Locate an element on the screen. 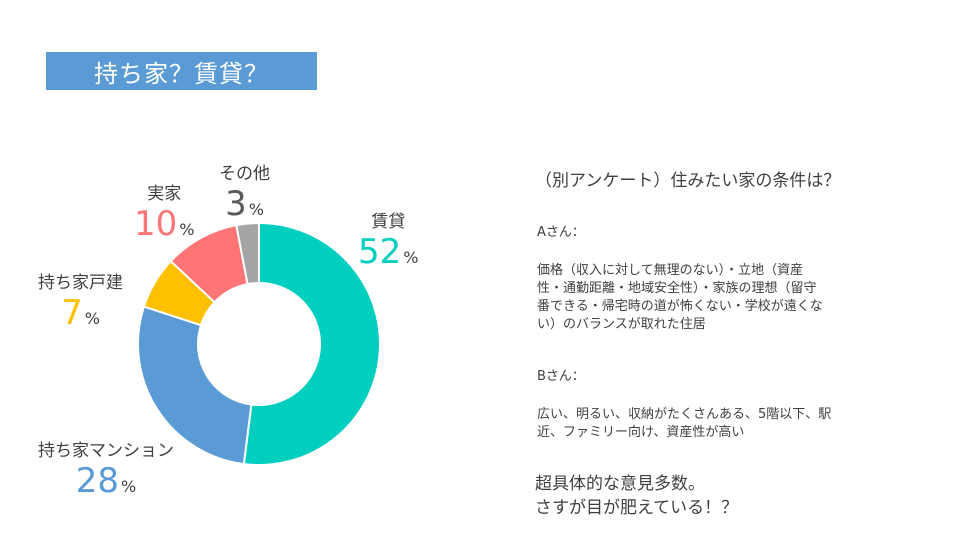 The image size is (956, 534). slice-label-parents: 実家 10% is located at coordinates (164, 213).